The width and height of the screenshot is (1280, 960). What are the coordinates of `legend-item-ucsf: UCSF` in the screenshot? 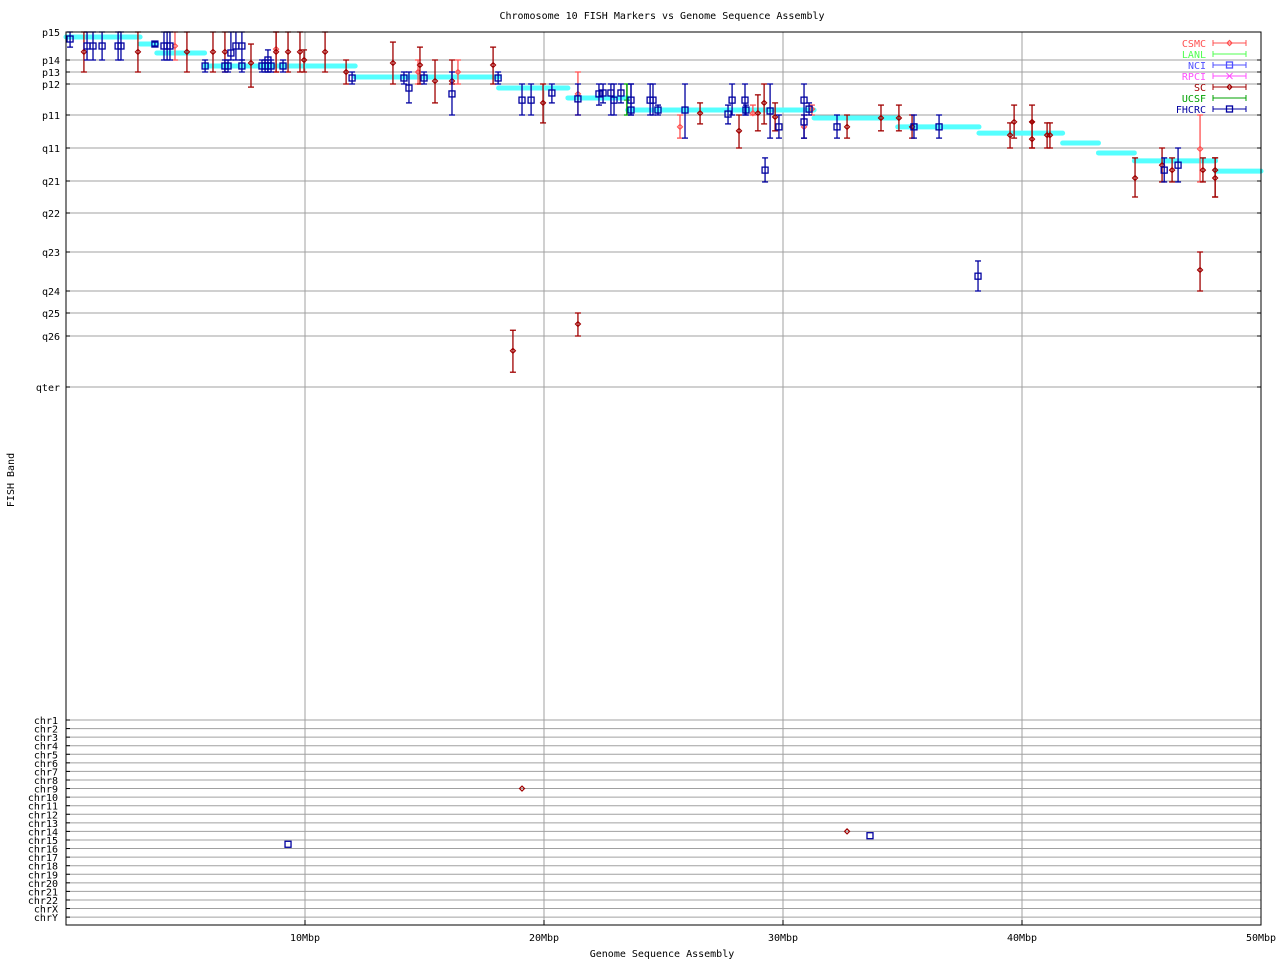 It's located at (1214, 99).